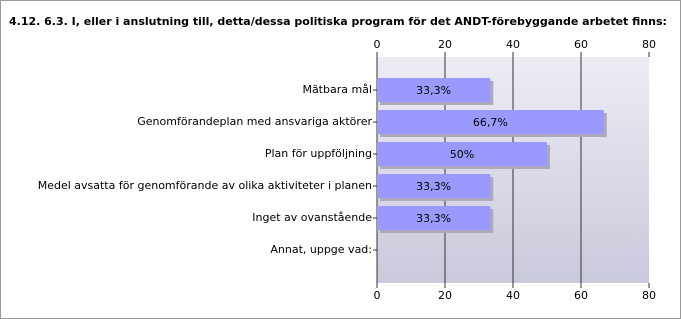  I want to click on y-tick-label: Plan för uppföljning, so click(318, 153).